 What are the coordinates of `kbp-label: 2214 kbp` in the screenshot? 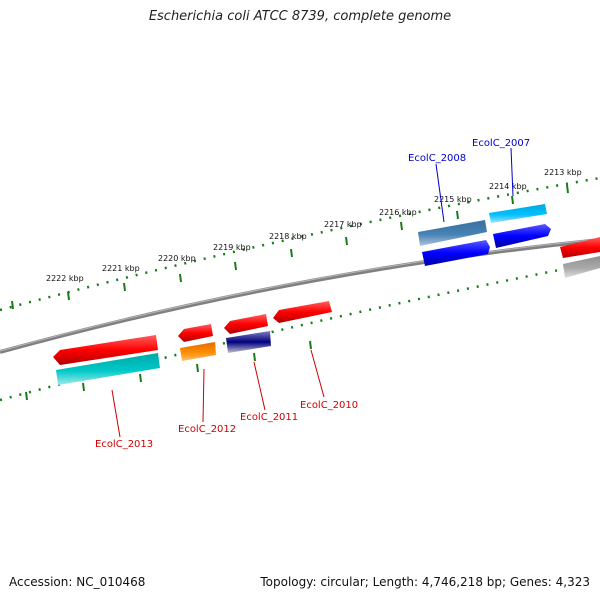 It's located at (508, 186).